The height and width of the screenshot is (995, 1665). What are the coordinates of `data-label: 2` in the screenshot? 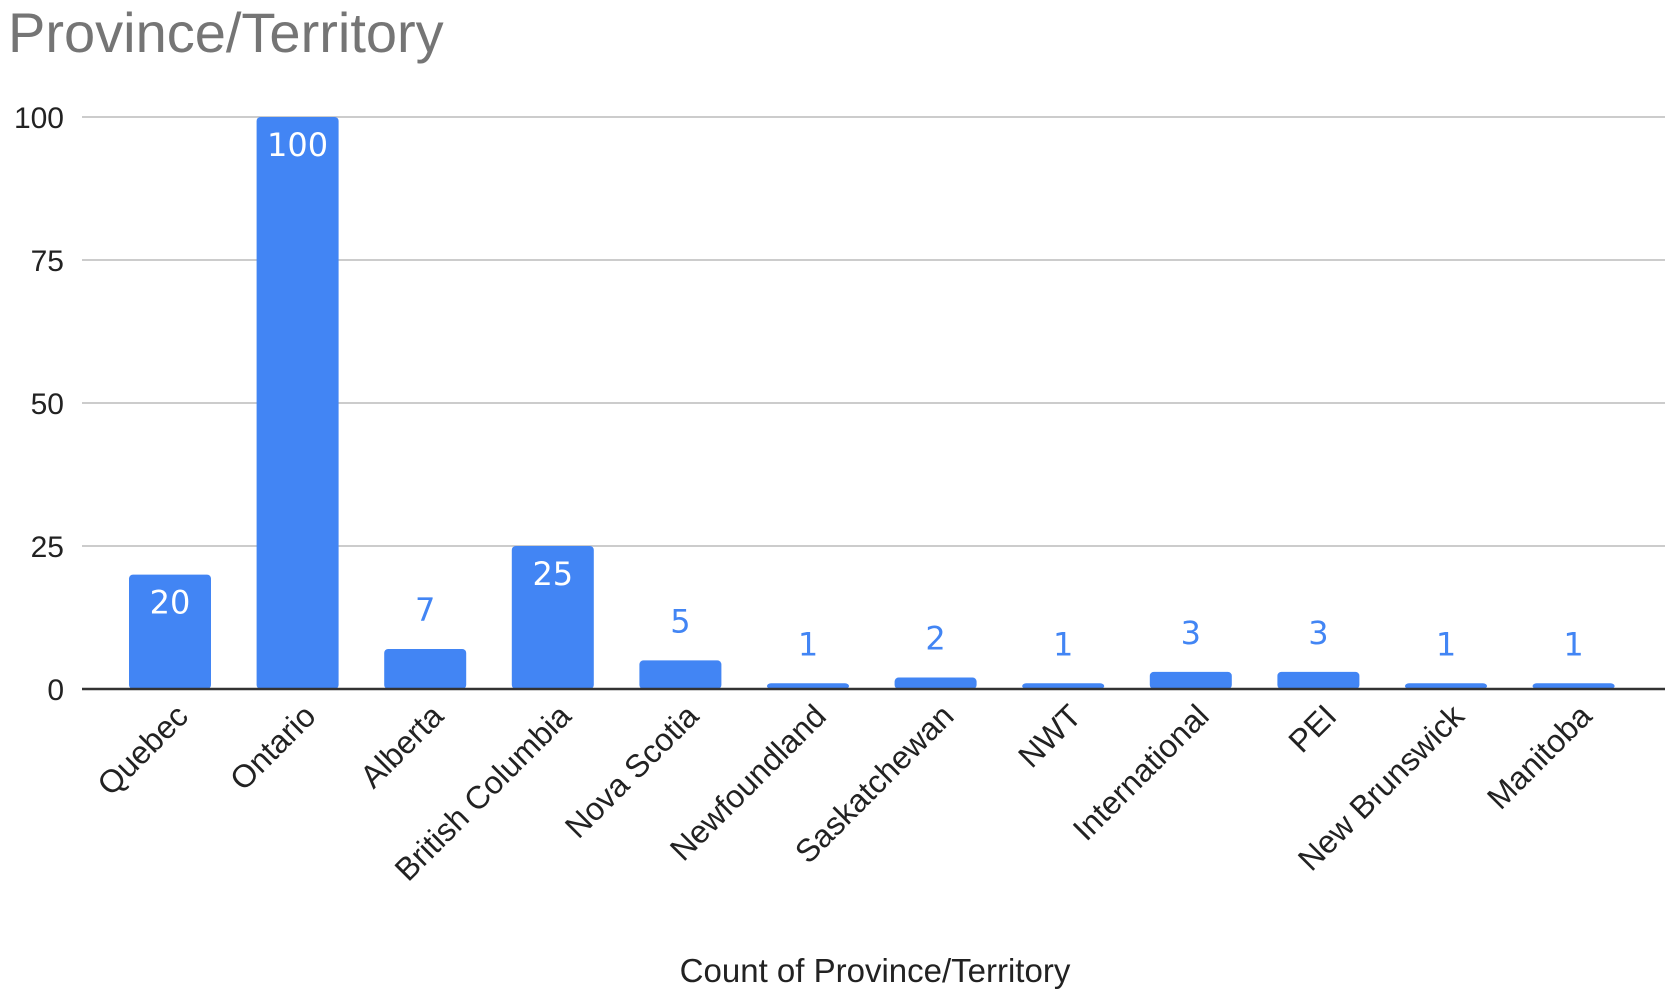 It's located at (935, 639).